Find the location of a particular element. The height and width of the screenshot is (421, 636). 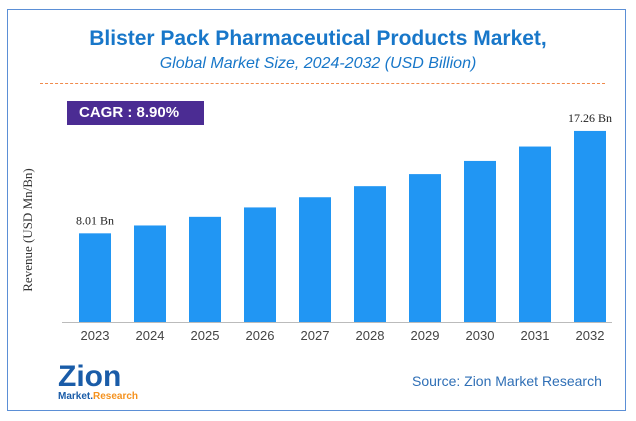

bar-2024 is located at coordinates (150, 273).